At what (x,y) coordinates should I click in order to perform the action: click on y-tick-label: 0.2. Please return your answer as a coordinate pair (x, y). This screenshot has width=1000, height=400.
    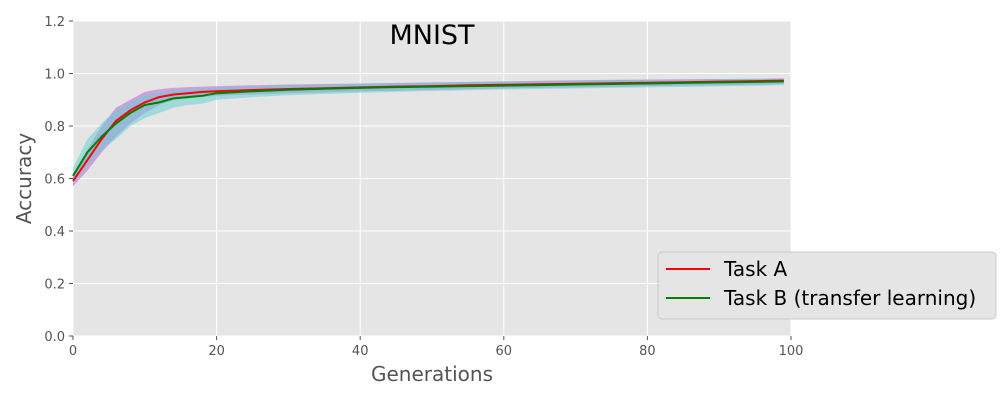
    Looking at the image, I should click on (54, 285).